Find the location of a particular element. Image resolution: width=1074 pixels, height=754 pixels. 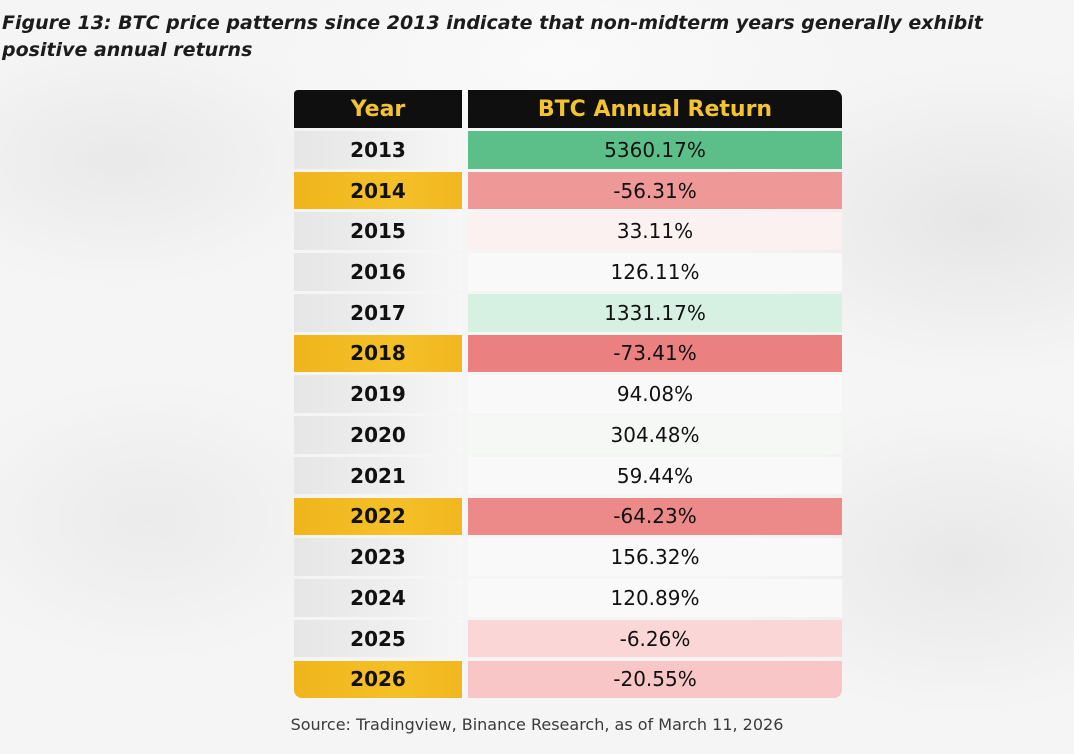

return-cell: 126.11% is located at coordinates (655, 272).